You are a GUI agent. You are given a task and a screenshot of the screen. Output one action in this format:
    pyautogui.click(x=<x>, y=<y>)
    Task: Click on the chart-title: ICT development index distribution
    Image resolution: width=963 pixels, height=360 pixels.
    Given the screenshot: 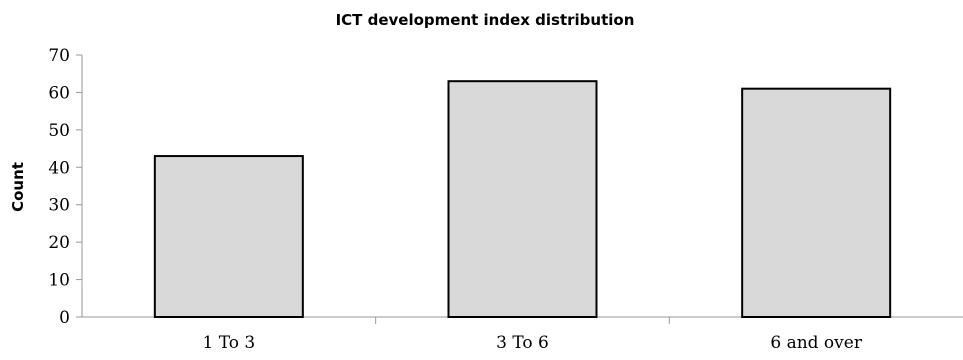 What is the action you would take?
    pyautogui.click(x=485, y=20)
    